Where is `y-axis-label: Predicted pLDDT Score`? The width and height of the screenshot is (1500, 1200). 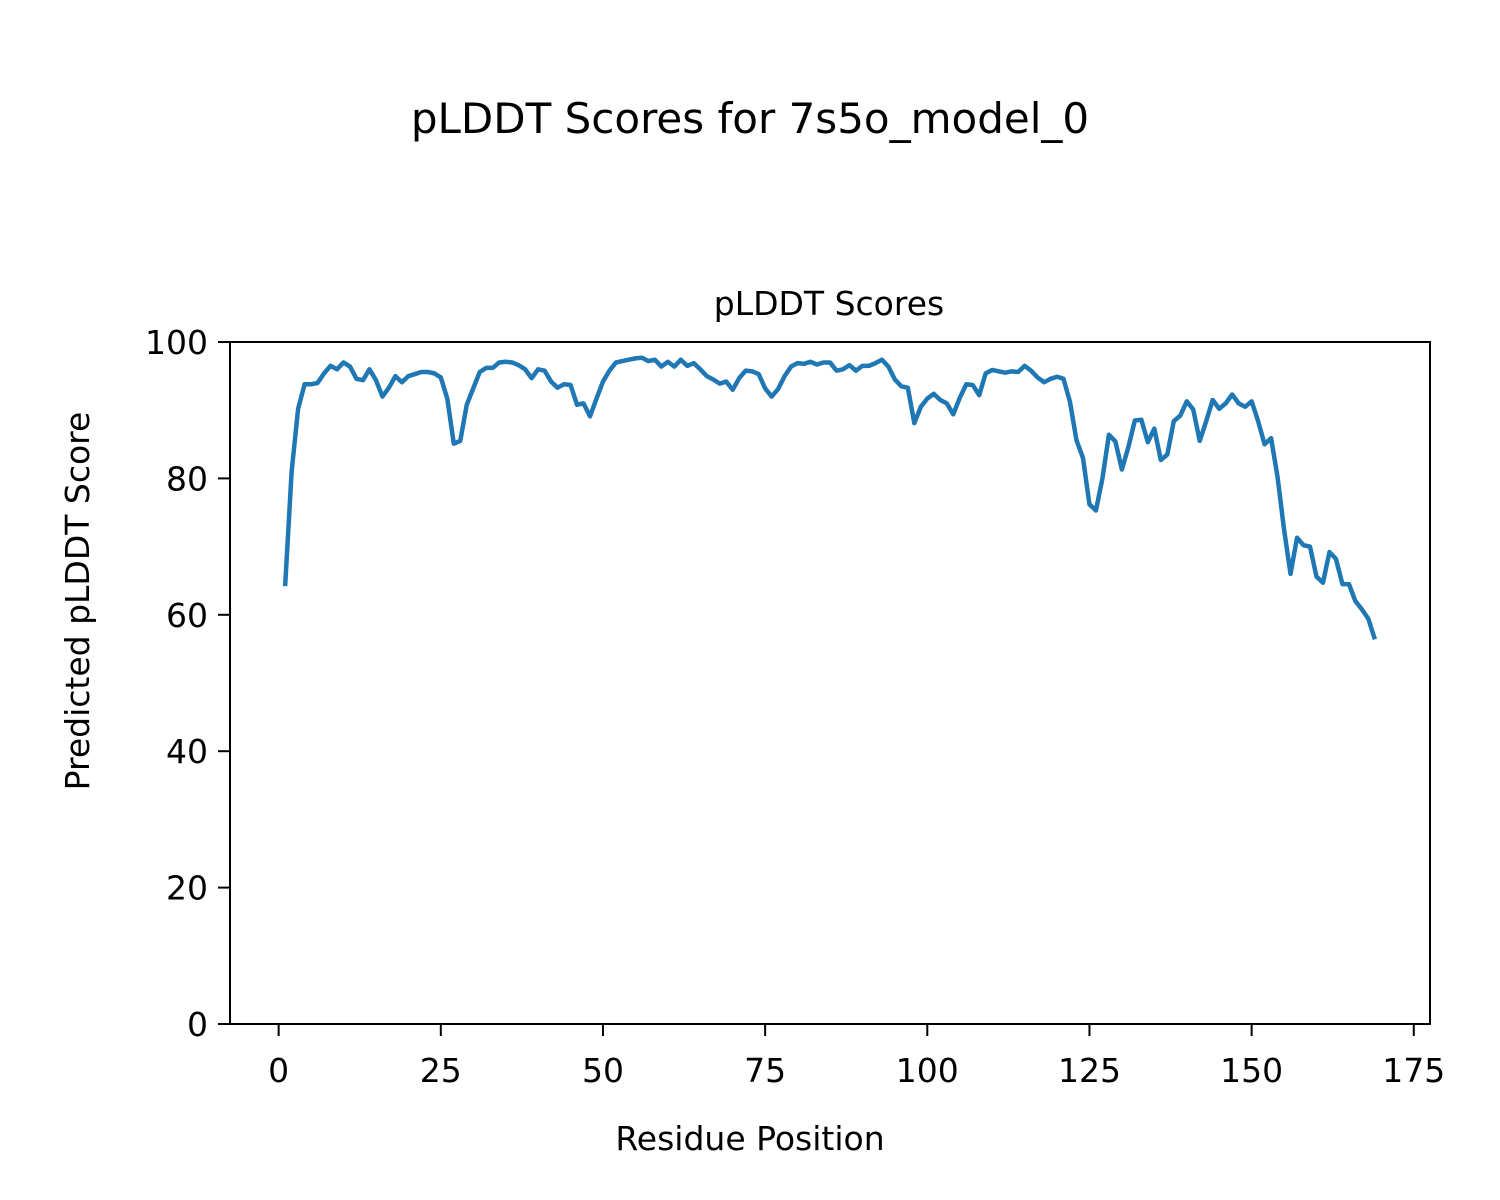 y-axis-label: Predicted pLDDT Score is located at coordinates (77, 601).